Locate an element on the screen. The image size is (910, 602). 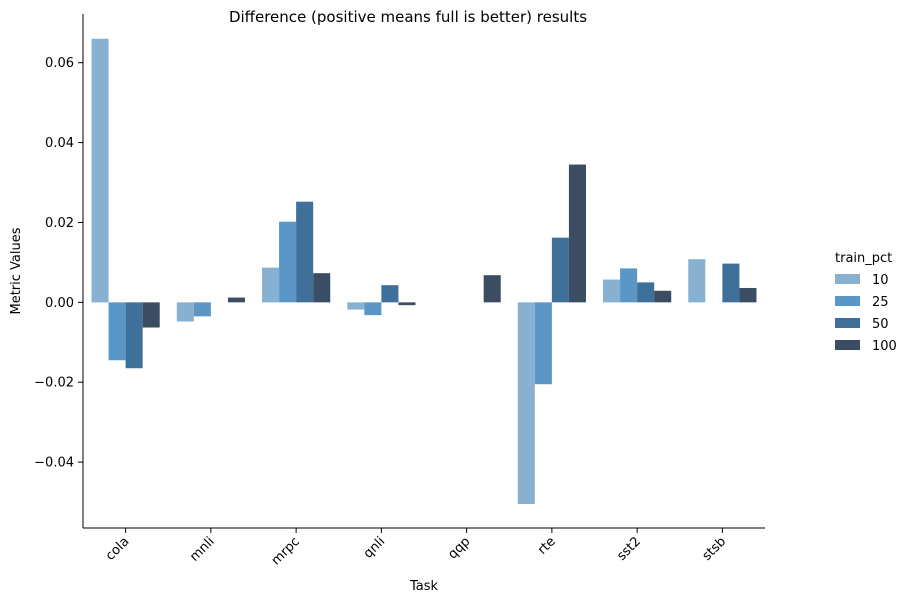
legend-title: train_pct is located at coordinates (863, 258).